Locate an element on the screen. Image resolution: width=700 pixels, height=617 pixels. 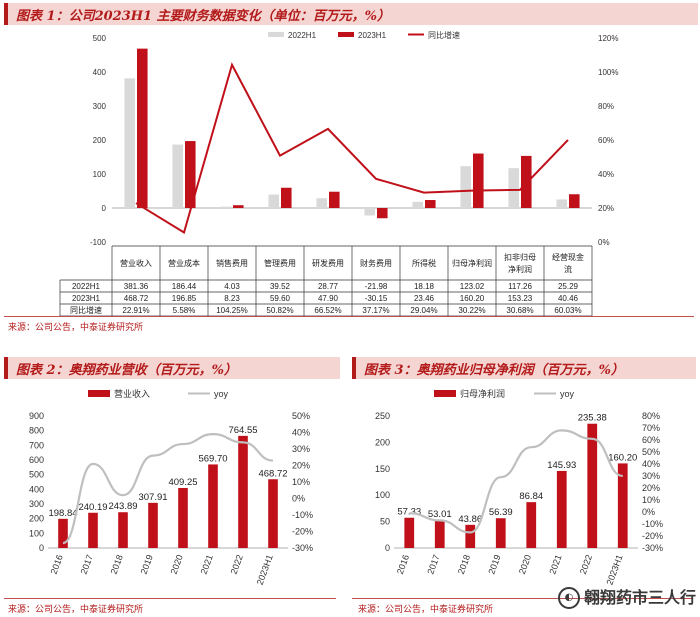
table-cell: 22.91% is located at coordinates (135, 310).